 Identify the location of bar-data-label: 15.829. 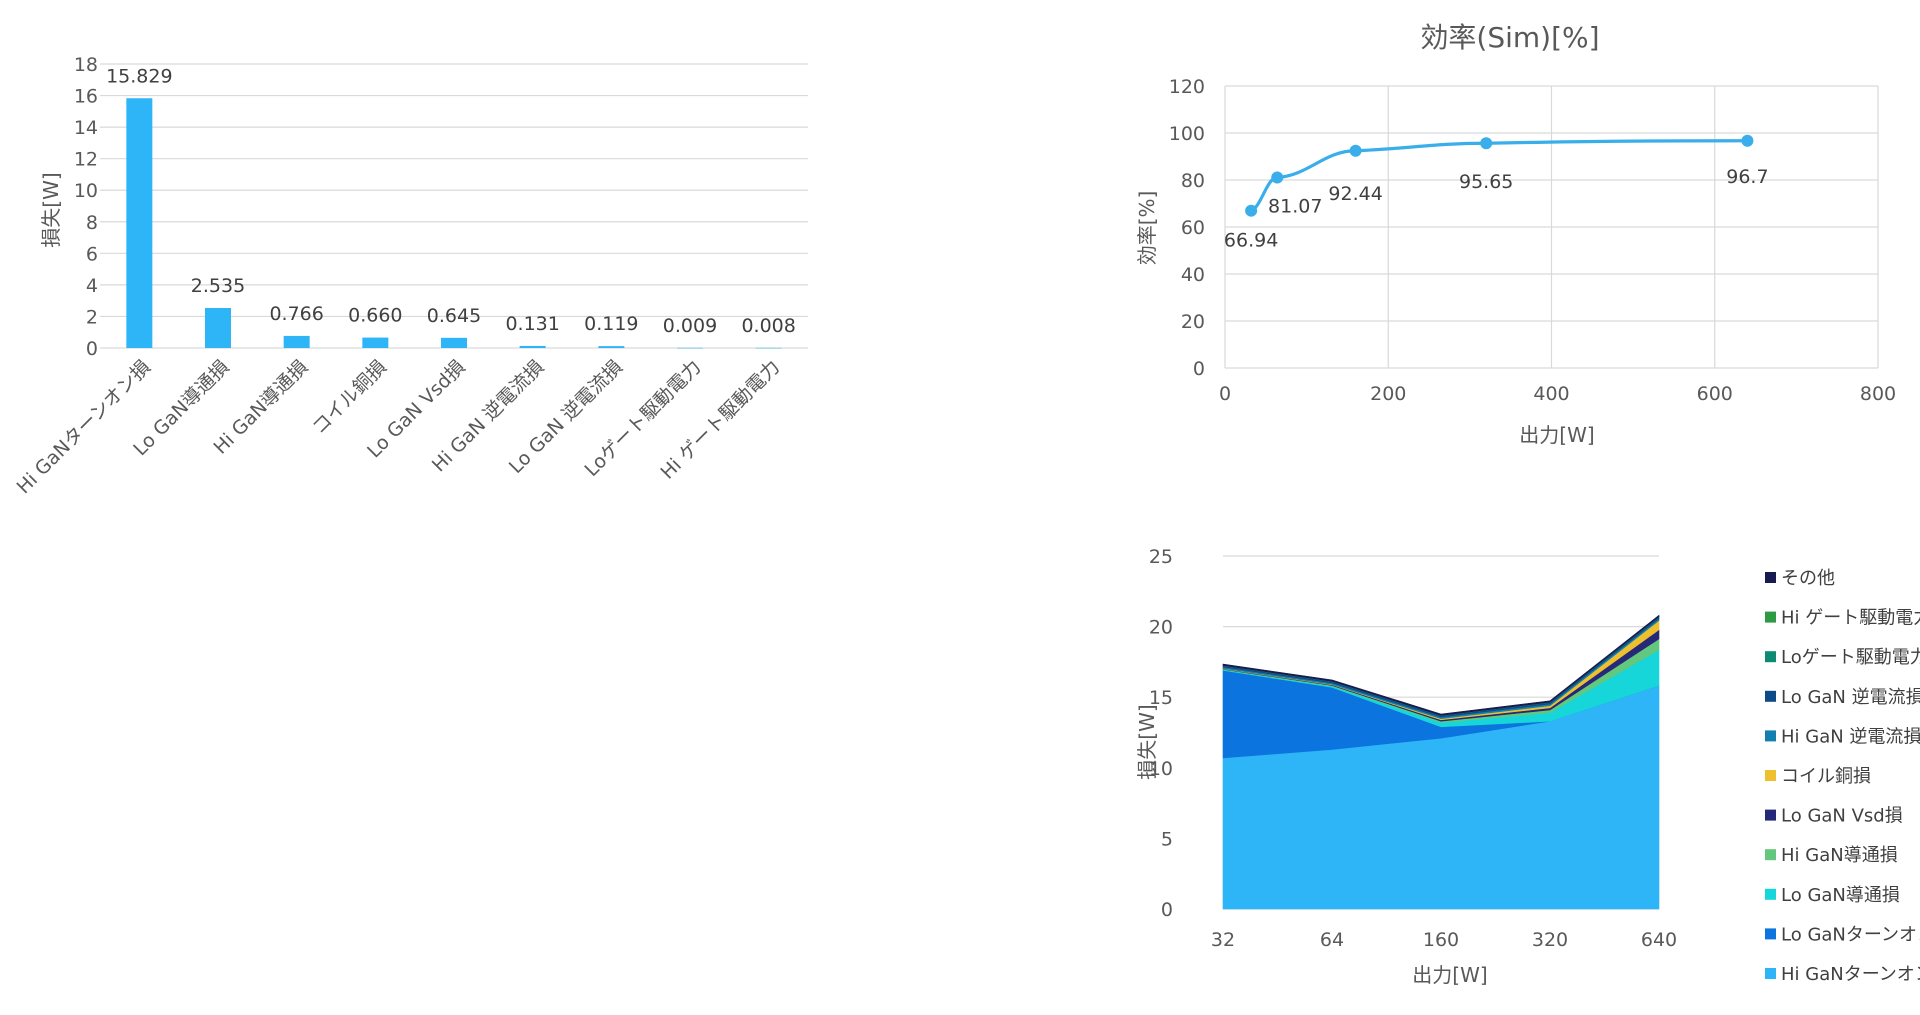
(139, 76).